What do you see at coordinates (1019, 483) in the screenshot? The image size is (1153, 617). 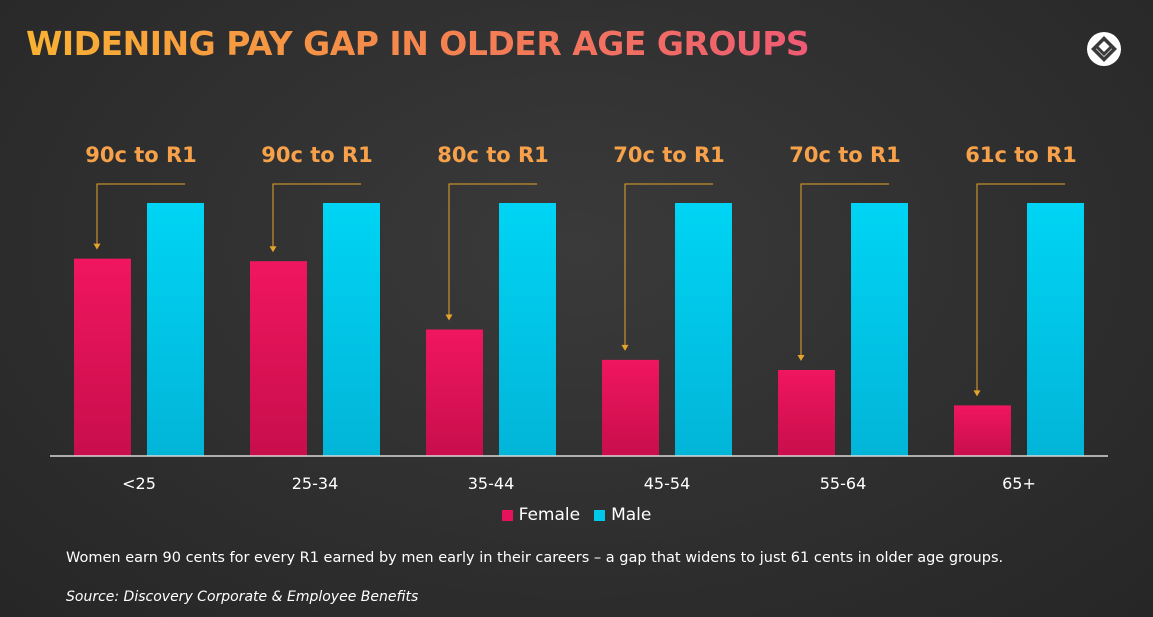 I see `x-tick-label-6: 65+` at bounding box center [1019, 483].